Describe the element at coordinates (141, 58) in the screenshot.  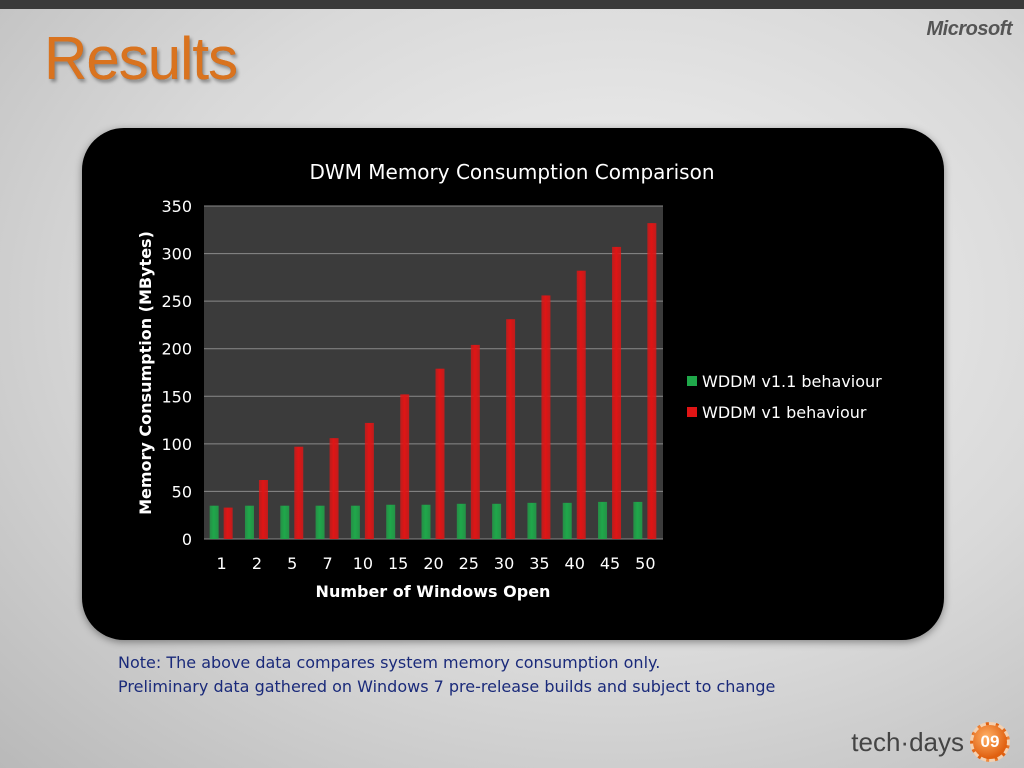
I see `slide-title: Results` at that location.